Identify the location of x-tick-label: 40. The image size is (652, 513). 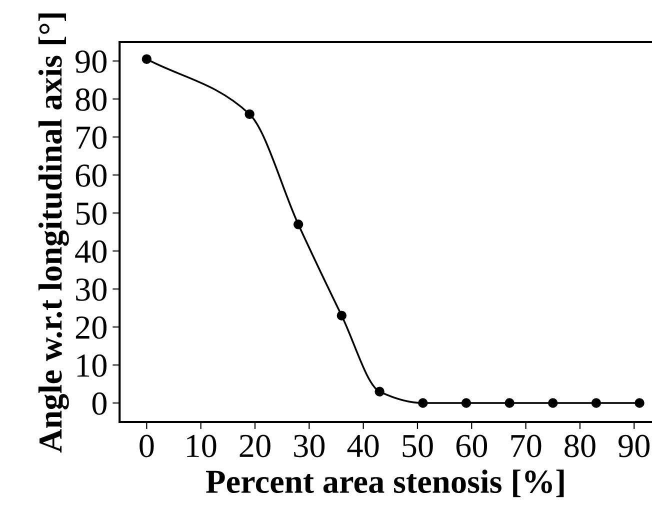
(363, 446).